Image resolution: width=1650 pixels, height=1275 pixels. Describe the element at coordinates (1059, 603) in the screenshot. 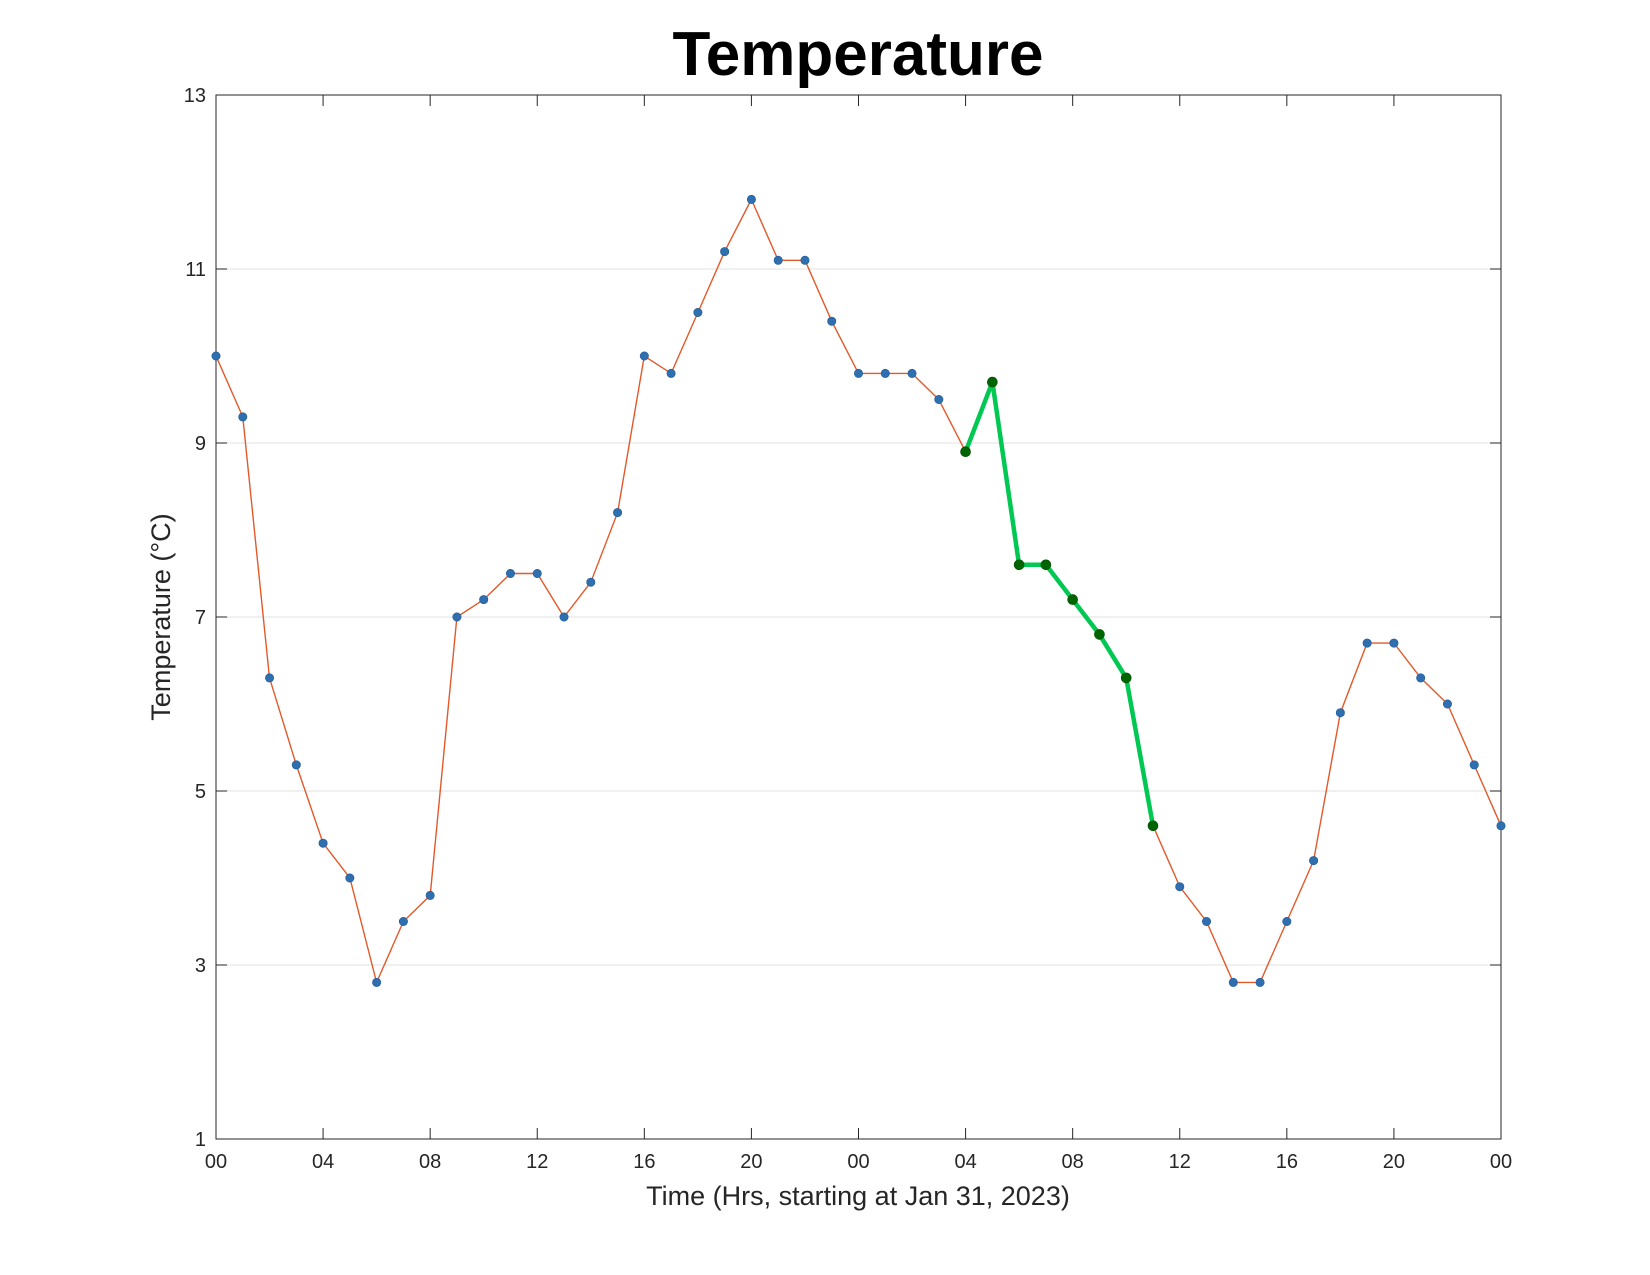

I see `highlight-series-line` at that location.